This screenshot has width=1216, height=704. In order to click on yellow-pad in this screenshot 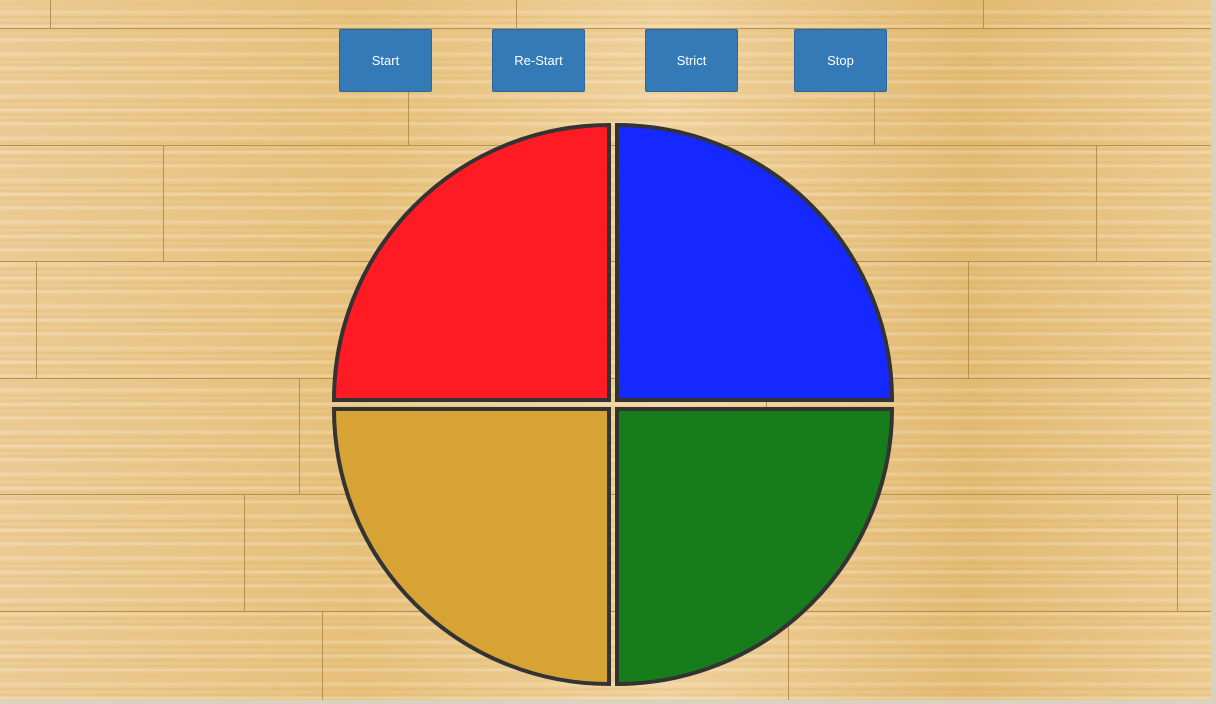, I will do `click(471, 547)`.